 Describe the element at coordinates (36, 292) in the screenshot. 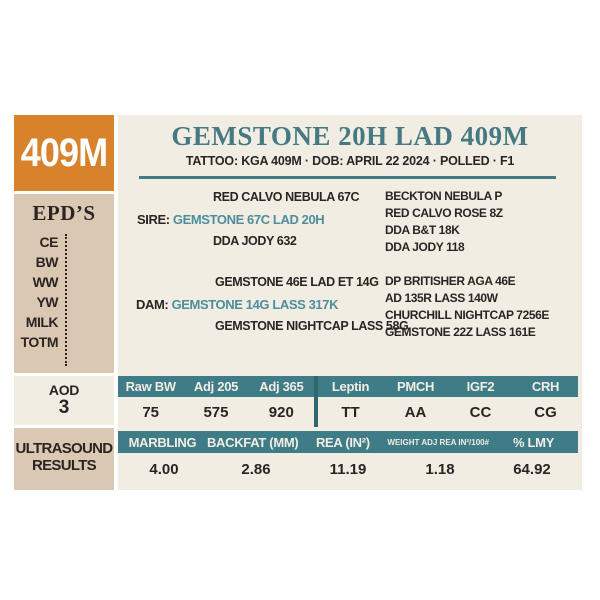

I see `epd-label-list: CE BW WW YW MILK TOTM` at that location.